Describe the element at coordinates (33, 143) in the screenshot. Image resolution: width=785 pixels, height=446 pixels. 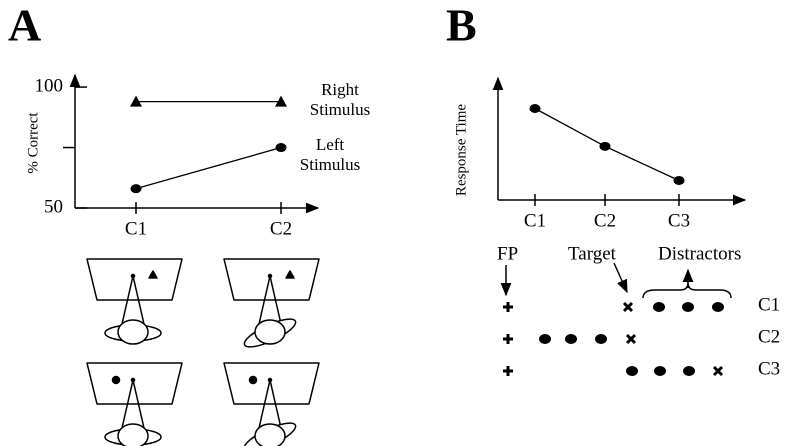
I see `y-axis-label: % Correct` at that location.